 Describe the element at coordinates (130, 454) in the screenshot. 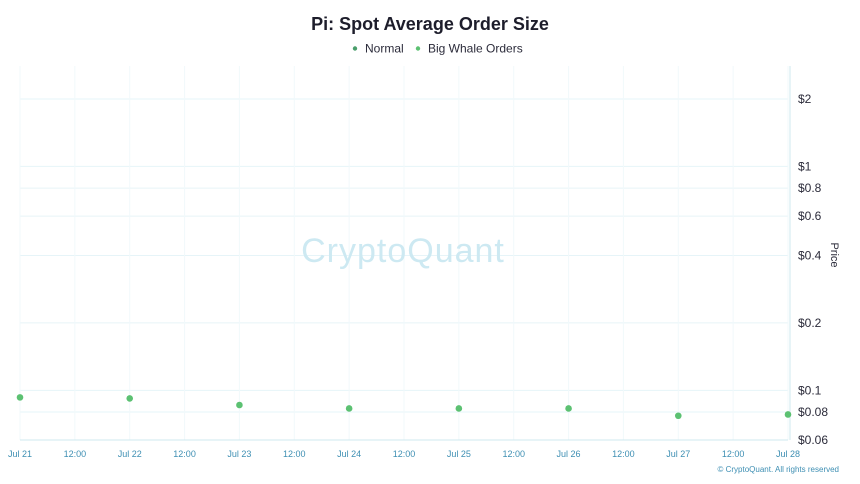

I see `x-tick-label: Jul 22` at that location.